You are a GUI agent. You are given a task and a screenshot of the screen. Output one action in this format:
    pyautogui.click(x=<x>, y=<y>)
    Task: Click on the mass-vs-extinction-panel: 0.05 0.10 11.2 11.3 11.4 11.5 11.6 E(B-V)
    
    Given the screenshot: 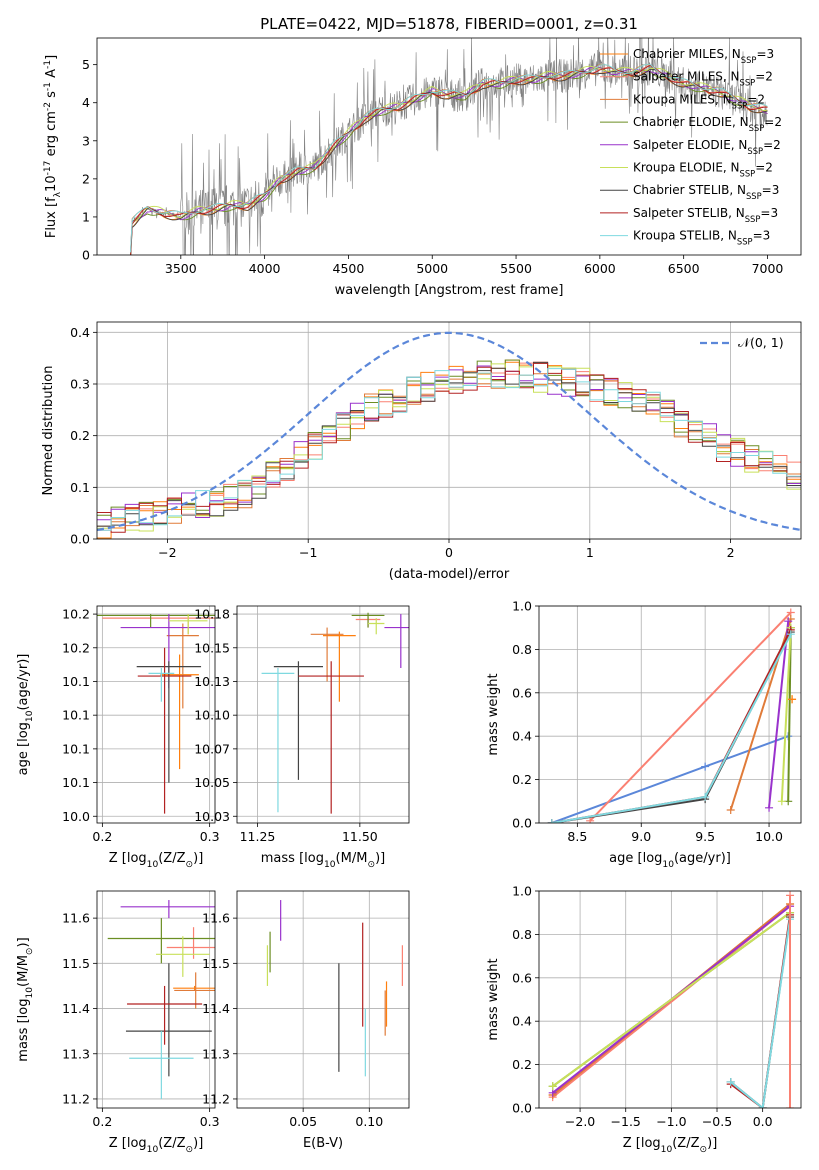 What is the action you would take?
    pyautogui.click(x=306, y=1020)
    